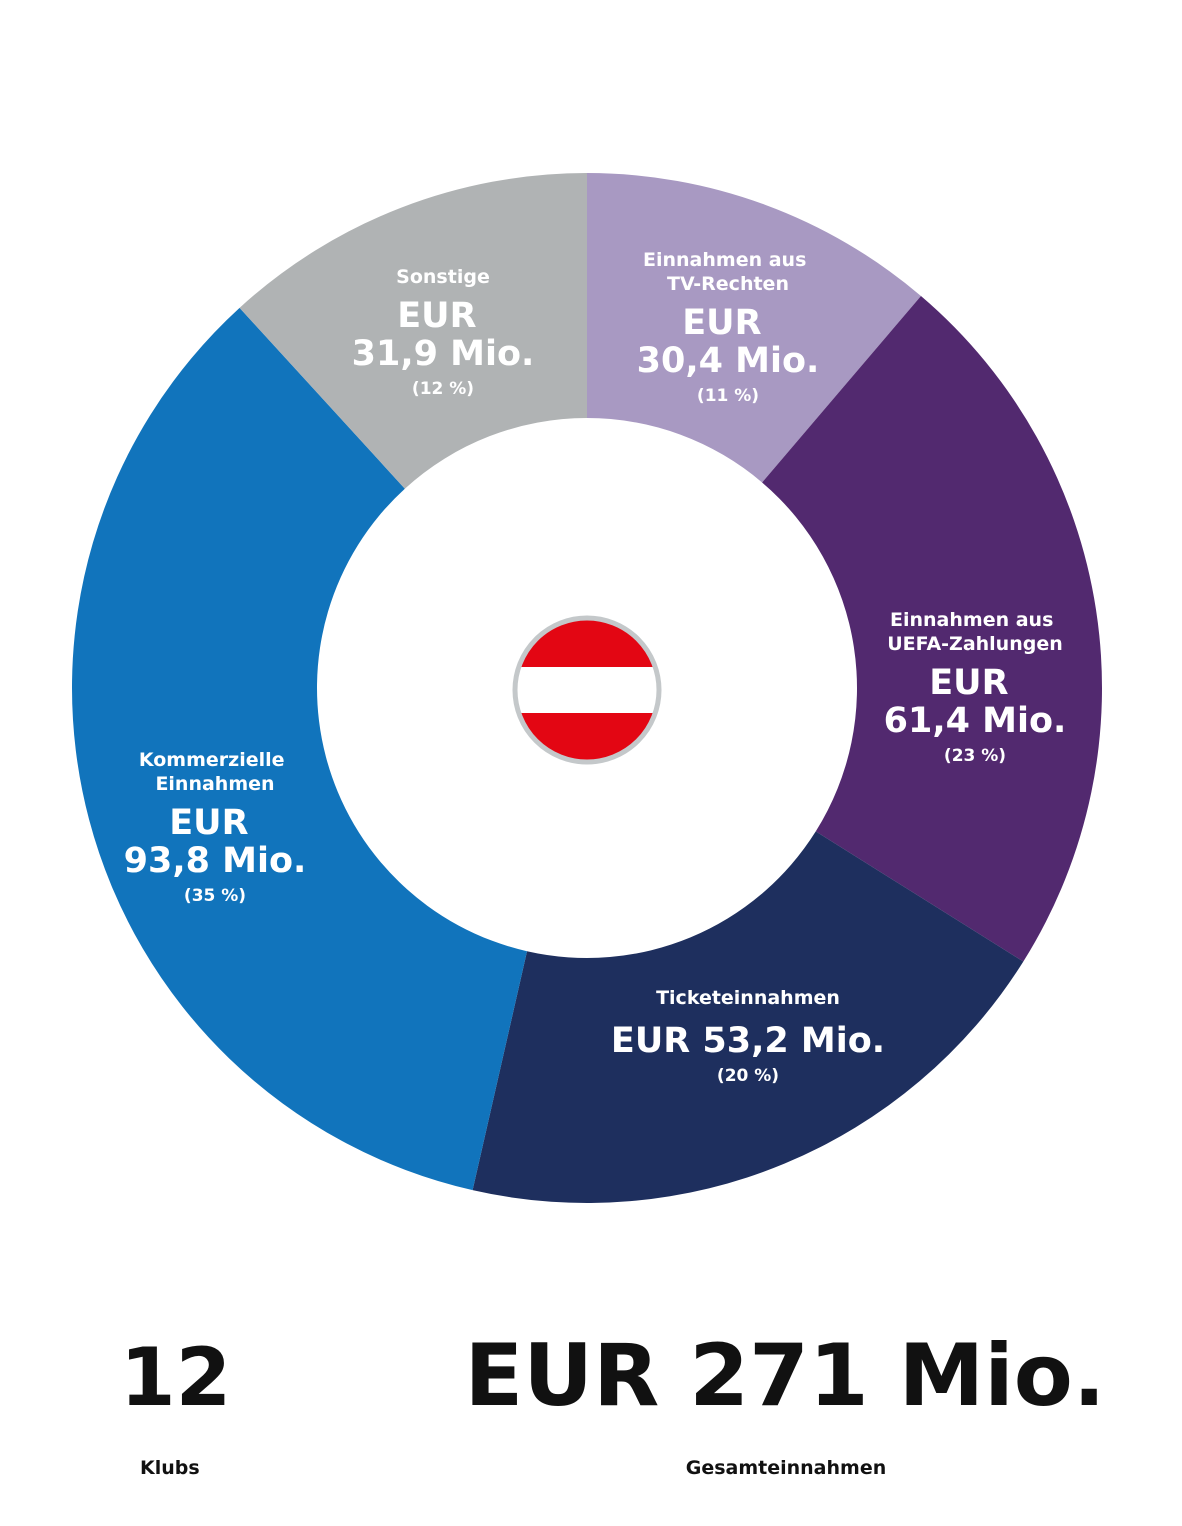 This screenshot has height=1526, width=1182. Describe the element at coordinates (748, 1076) in the screenshot. I see `percentage-label: (20 %)` at that location.